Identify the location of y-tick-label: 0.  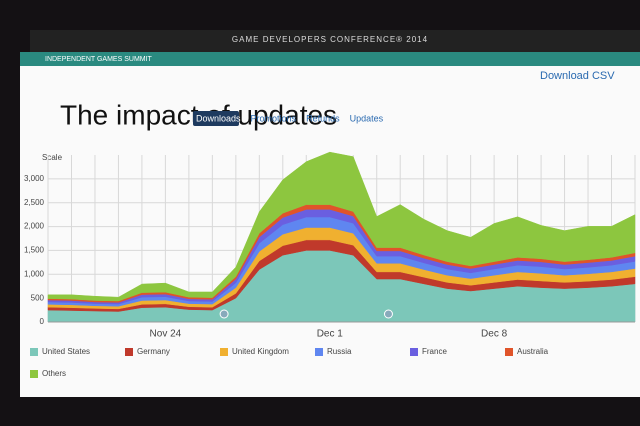
(42, 321).